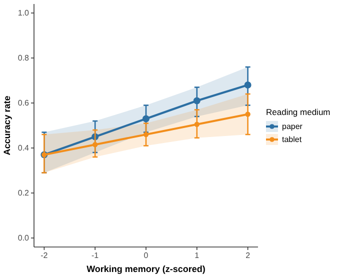 Image resolution: width=350 pixels, height=275 pixels. What do you see at coordinates (24, 103) in the screenshot?
I see `y-tick-label: 0.6` at bounding box center [24, 103].